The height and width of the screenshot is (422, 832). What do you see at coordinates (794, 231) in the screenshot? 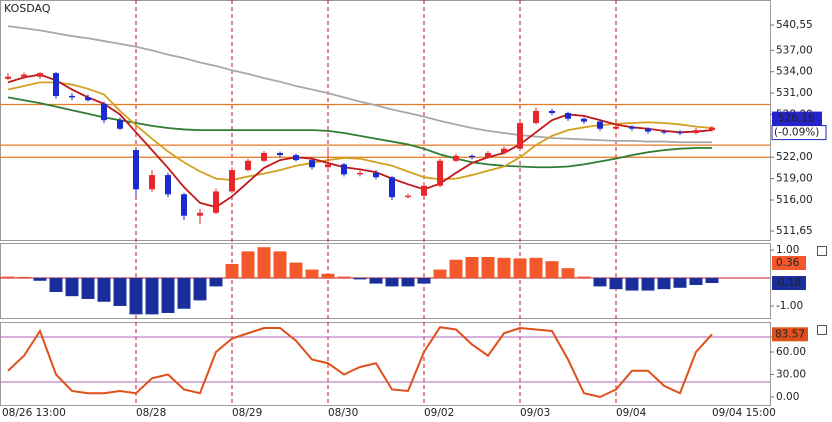
I see `y-tick-label: 511,65` at bounding box center [794, 231].